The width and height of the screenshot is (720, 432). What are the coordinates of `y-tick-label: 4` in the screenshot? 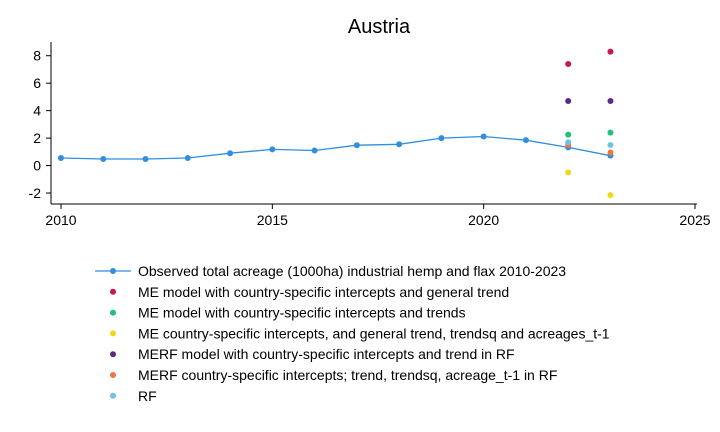 It's located at (37, 111).